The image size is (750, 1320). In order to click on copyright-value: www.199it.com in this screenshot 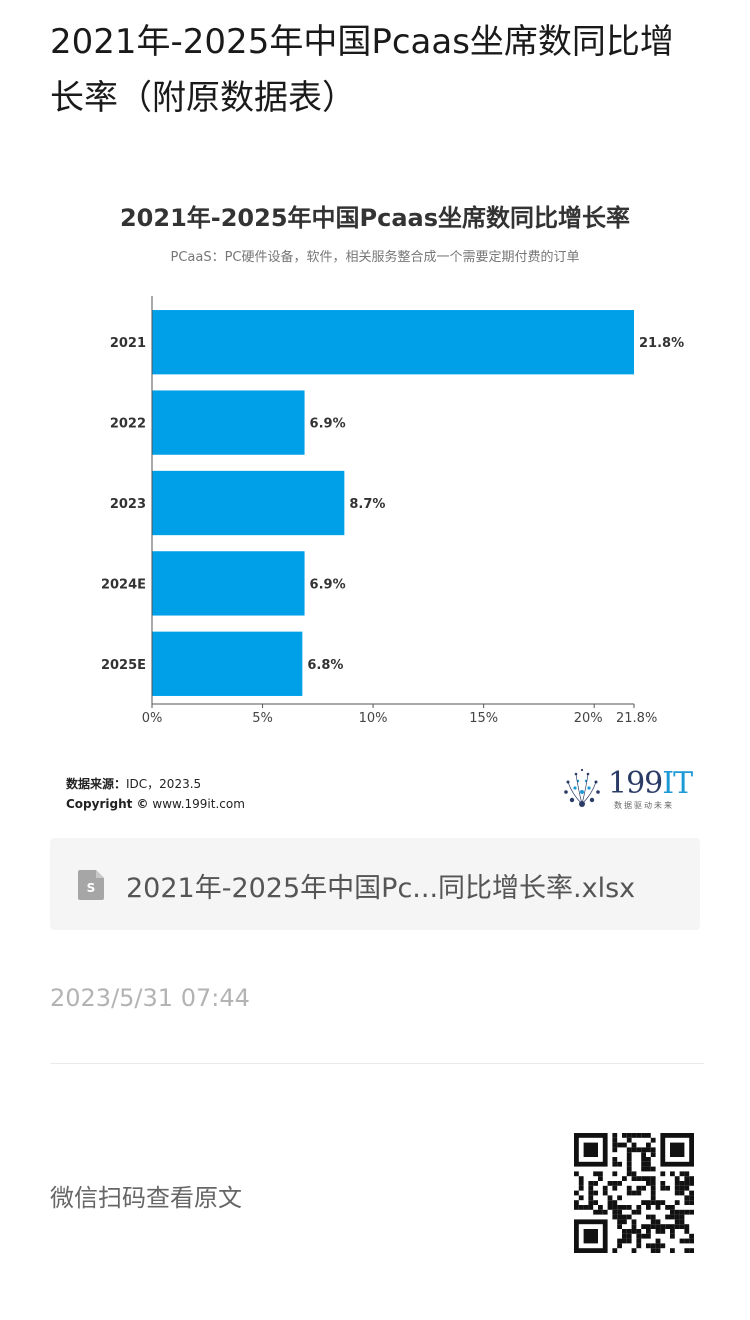, I will do `click(198, 804)`.